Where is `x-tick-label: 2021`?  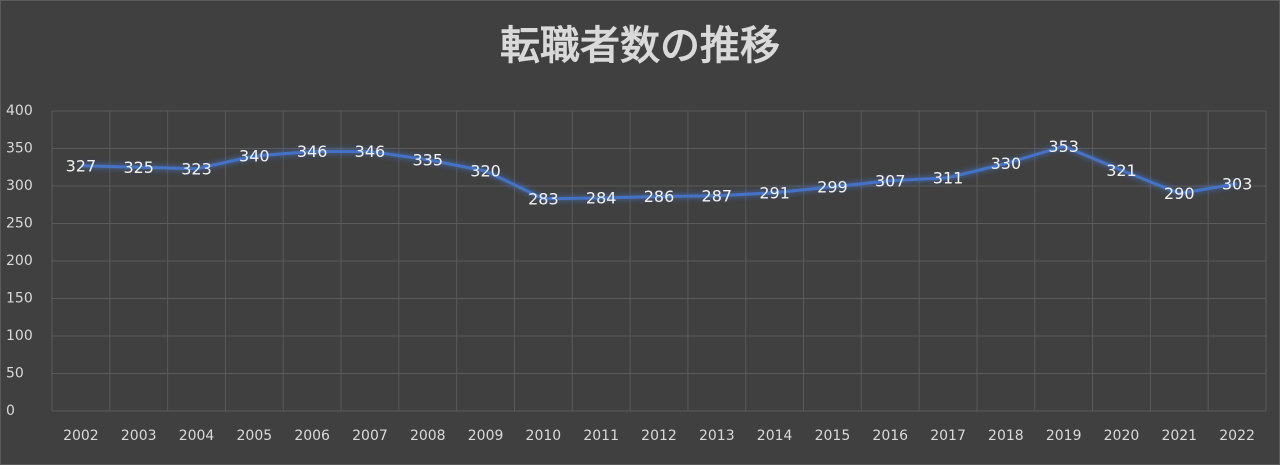 x-tick-label: 2021 is located at coordinates (1179, 436).